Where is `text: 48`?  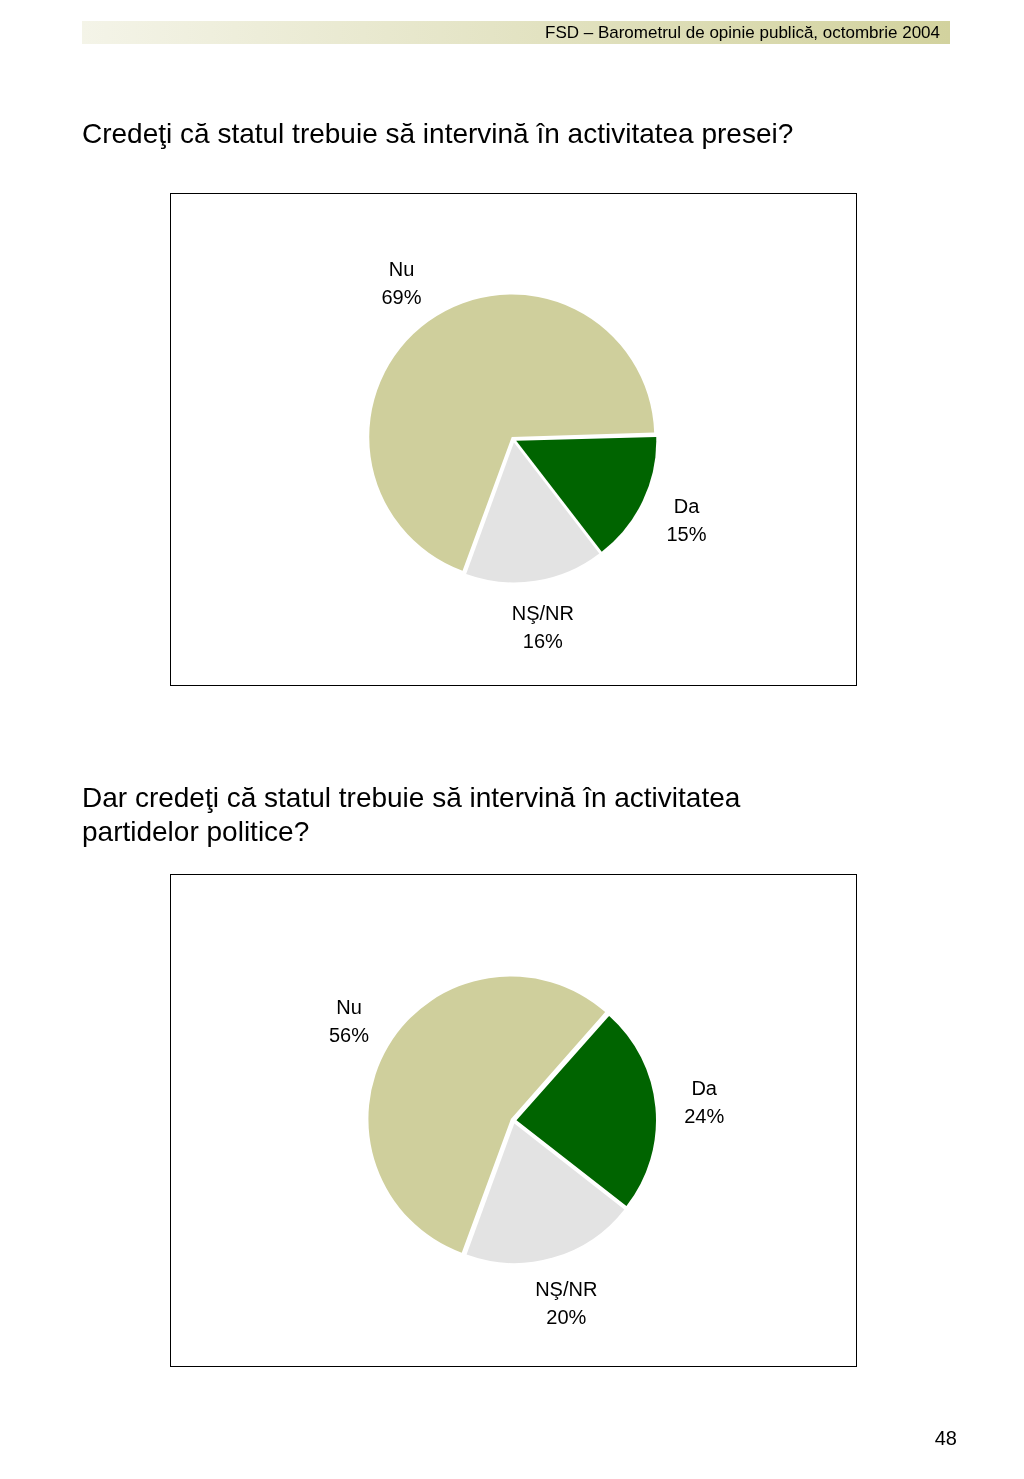 text: 48 is located at coordinates (945, 1438).